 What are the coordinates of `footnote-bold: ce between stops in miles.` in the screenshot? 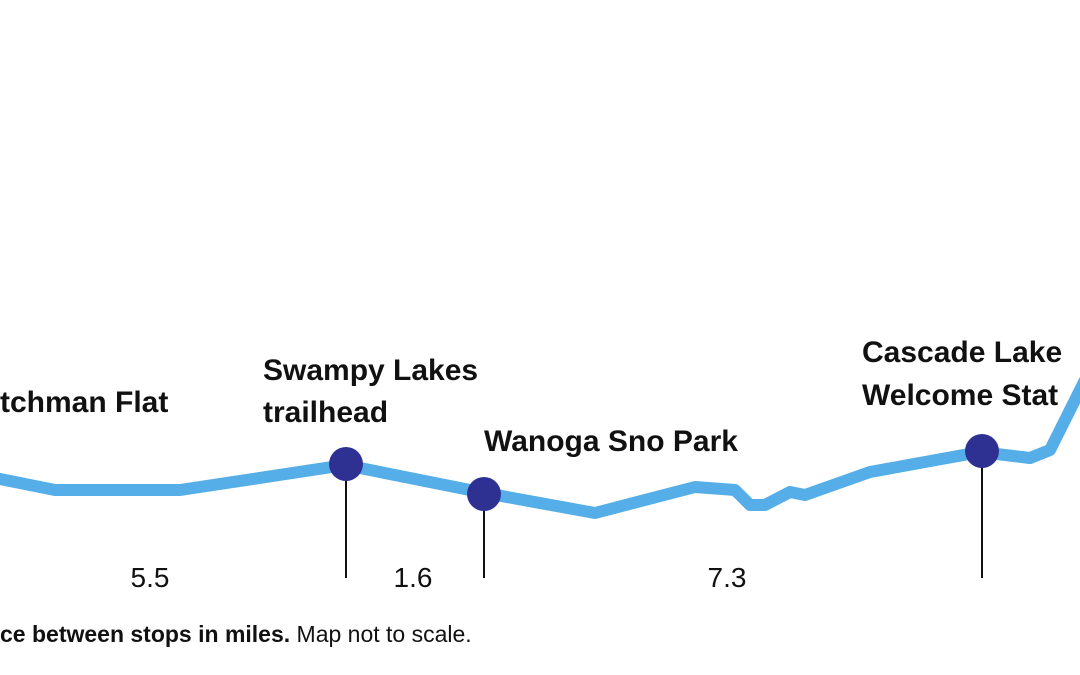 It's located at (145, 634).